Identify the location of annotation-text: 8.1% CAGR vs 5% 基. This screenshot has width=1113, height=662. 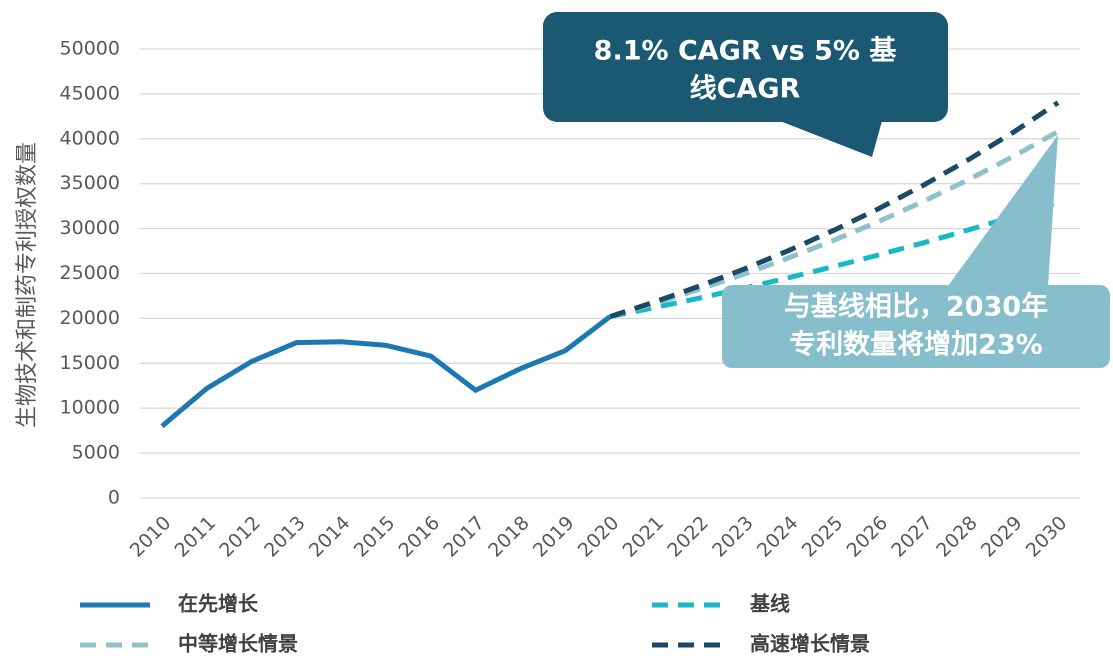
(746, 51).